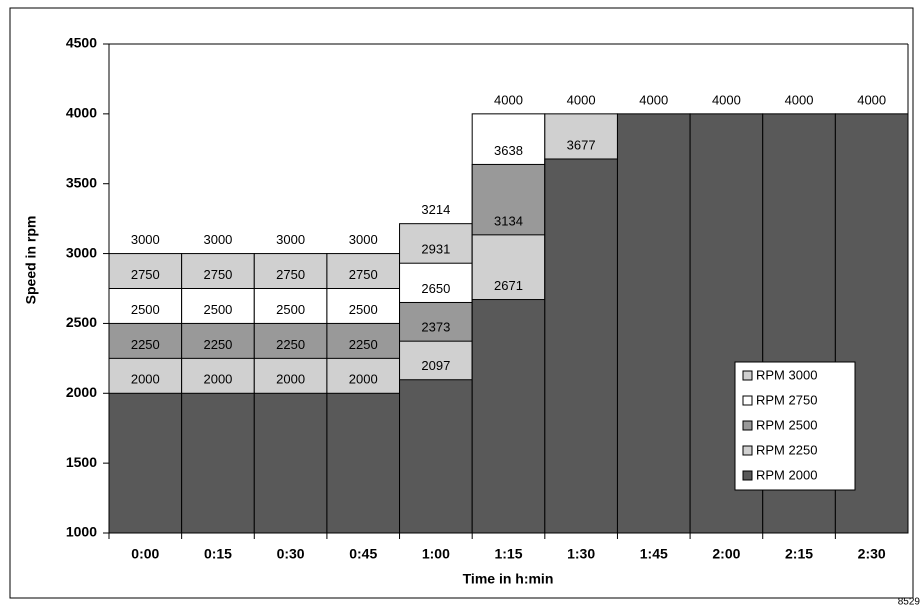 This screenshot has height=610, width=923. What do you see at coordinates (81, 532) in the screenshot?
I see `y-tick-label: 1000` at bounding box center [81, 532].